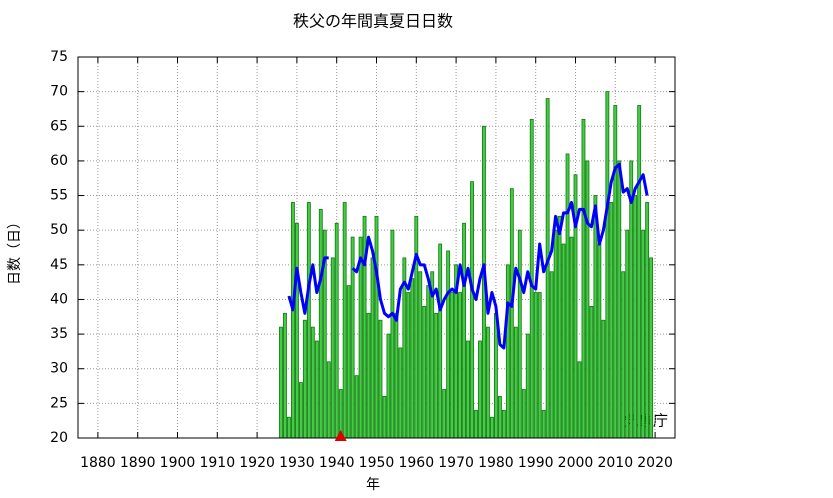 The image size is (833, 498). I want to click on y-tick-label: 75, so click(59, 57).